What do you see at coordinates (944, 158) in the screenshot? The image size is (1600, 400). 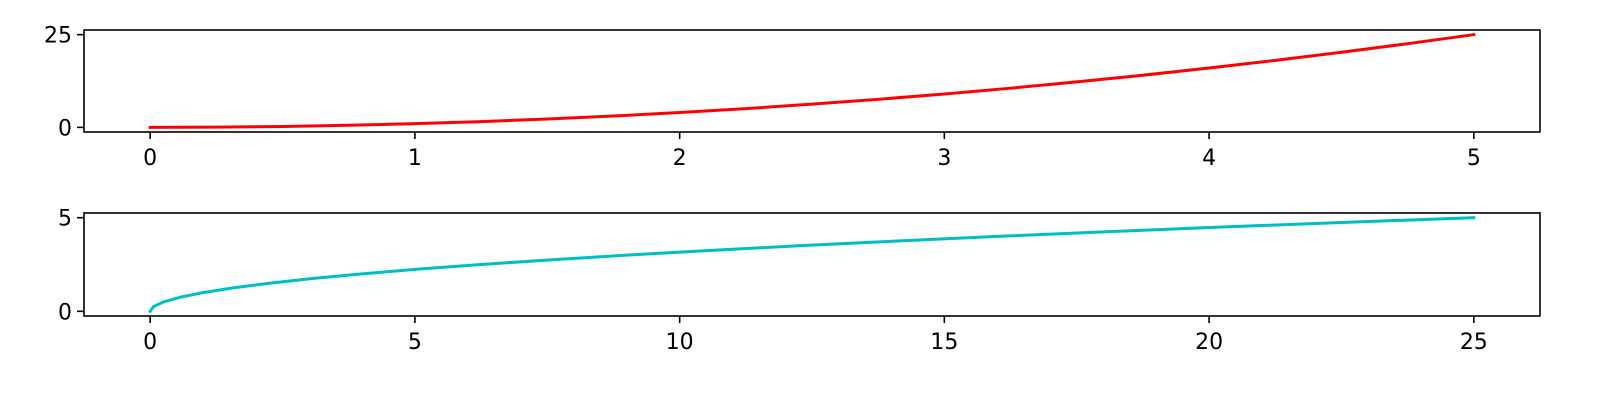 I see `chart-top-x-tick-label-3: 3` at bounding box center [944, 158].